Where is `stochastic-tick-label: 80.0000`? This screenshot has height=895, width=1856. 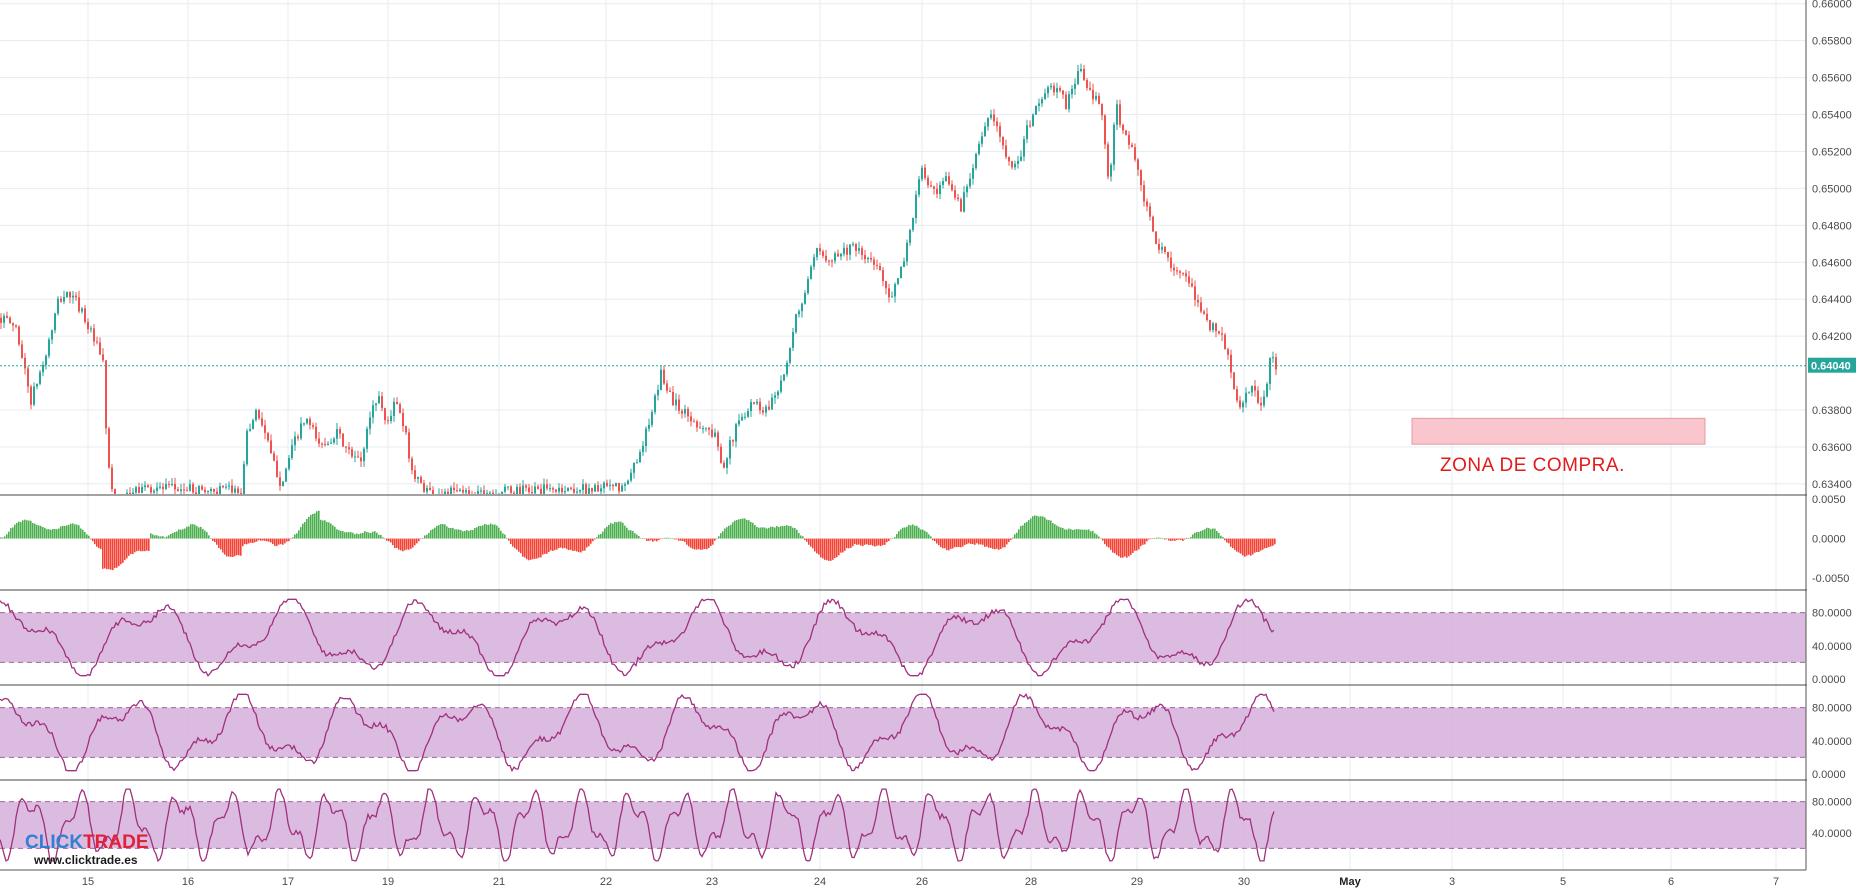
stochastic-tick-label: 80.0000 is located at coordinates (1832, 803).